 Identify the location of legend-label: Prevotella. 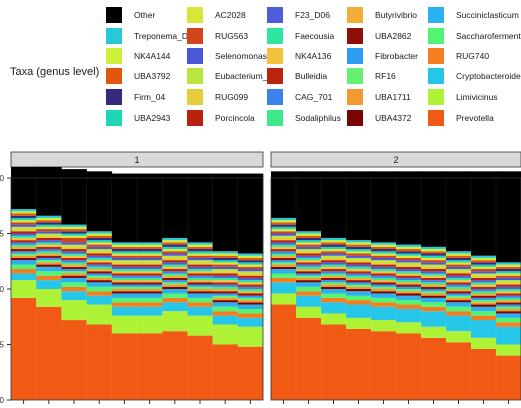
(475, 118).